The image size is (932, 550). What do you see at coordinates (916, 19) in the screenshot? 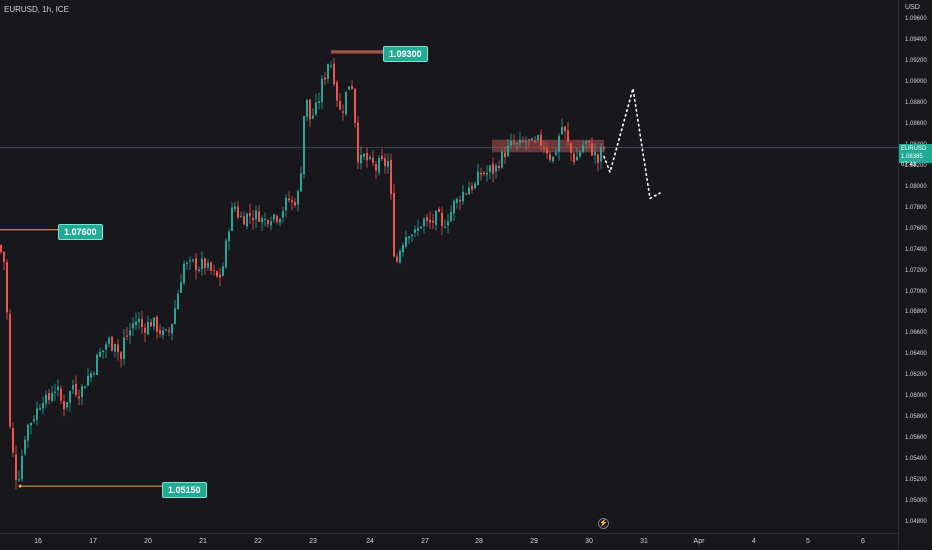
I see `price-tick-label: 1.09600` at bounding box center [916, 19].